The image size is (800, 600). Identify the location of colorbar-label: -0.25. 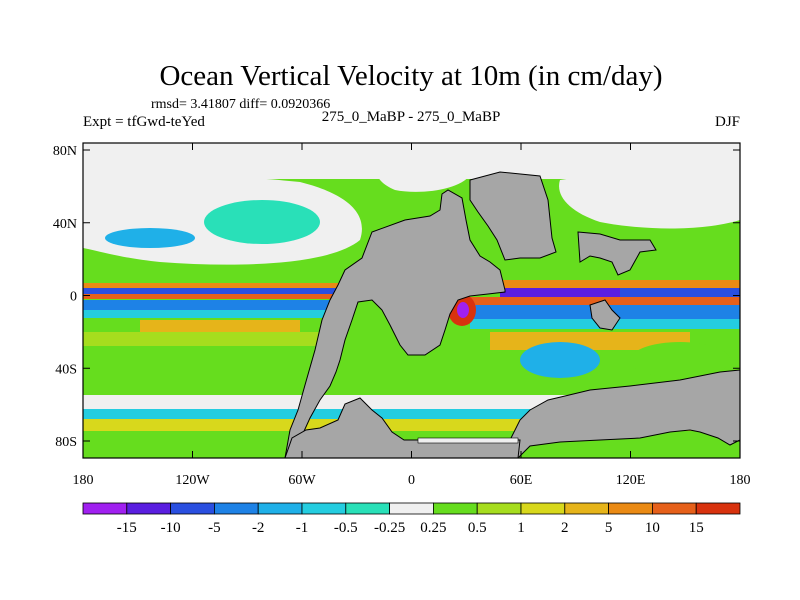
(389, 528).